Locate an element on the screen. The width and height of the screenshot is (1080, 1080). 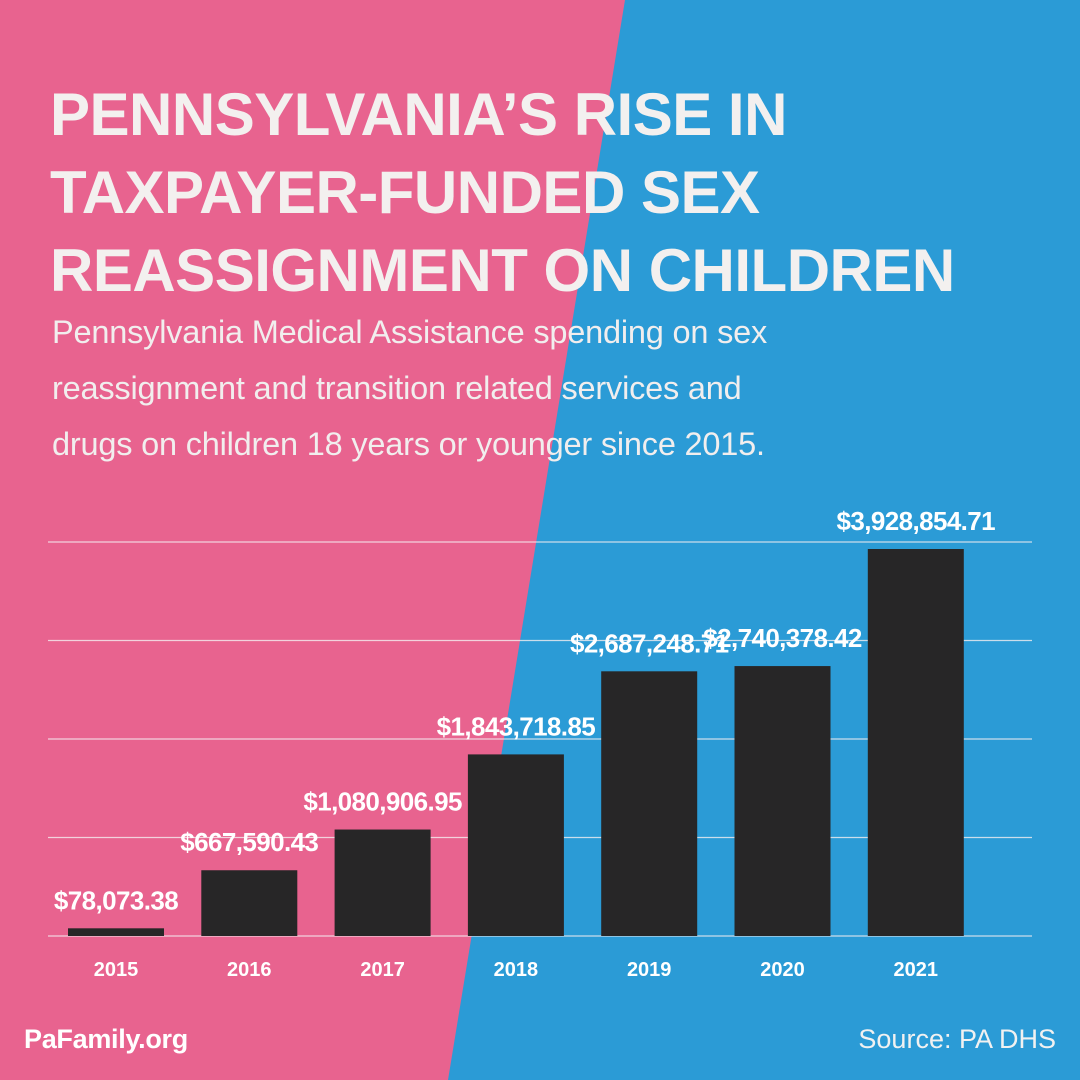
value-label-2016: $667,590.43 is located at coordinates (249, 842).